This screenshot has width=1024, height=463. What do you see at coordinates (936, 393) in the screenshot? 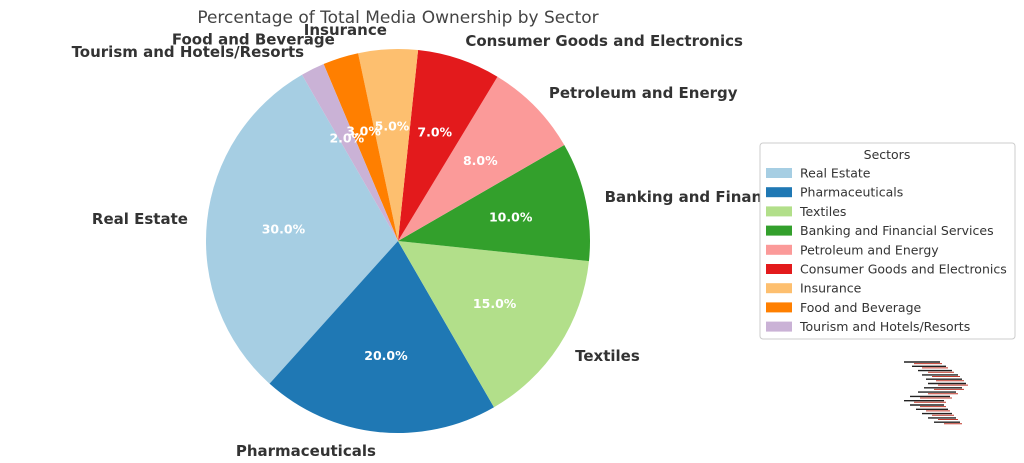
I see `decorative-striped-logo-icon` at bounding box center [936, 393].